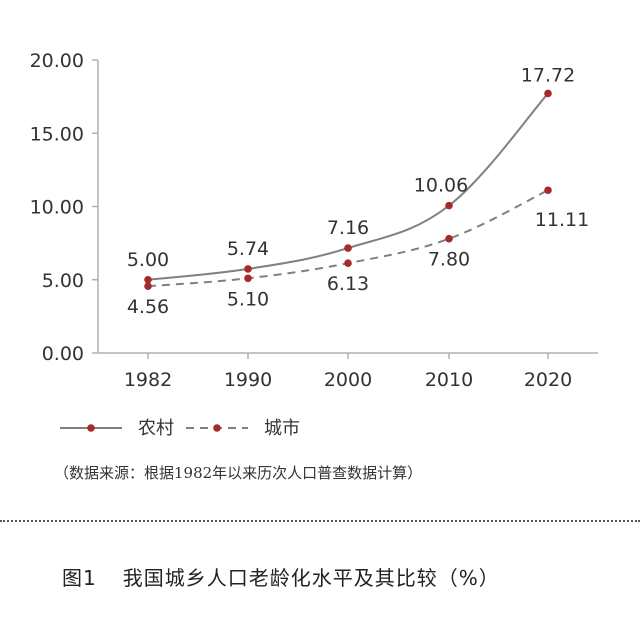 Image resolution: width=640 pixels, height=639 pixels. I want to click on data-label: 17.72, so click(548, 75).